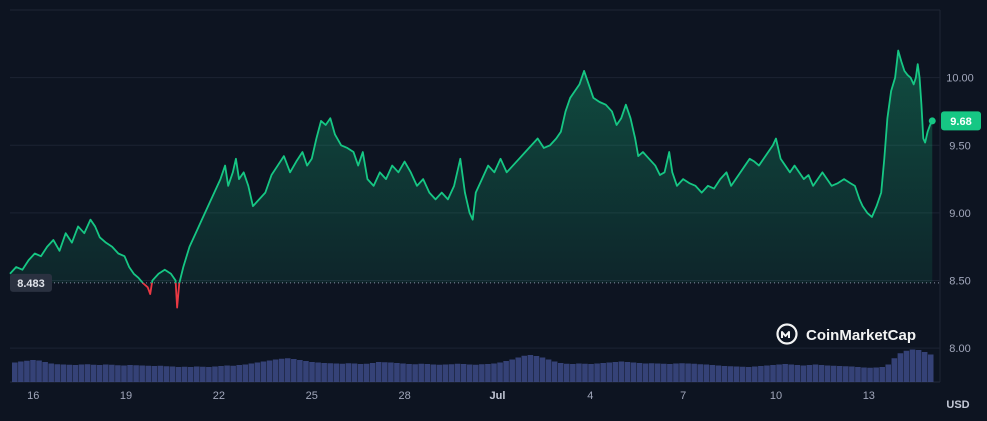  I want to click on x-tick-label: 7, so click(683, 396).